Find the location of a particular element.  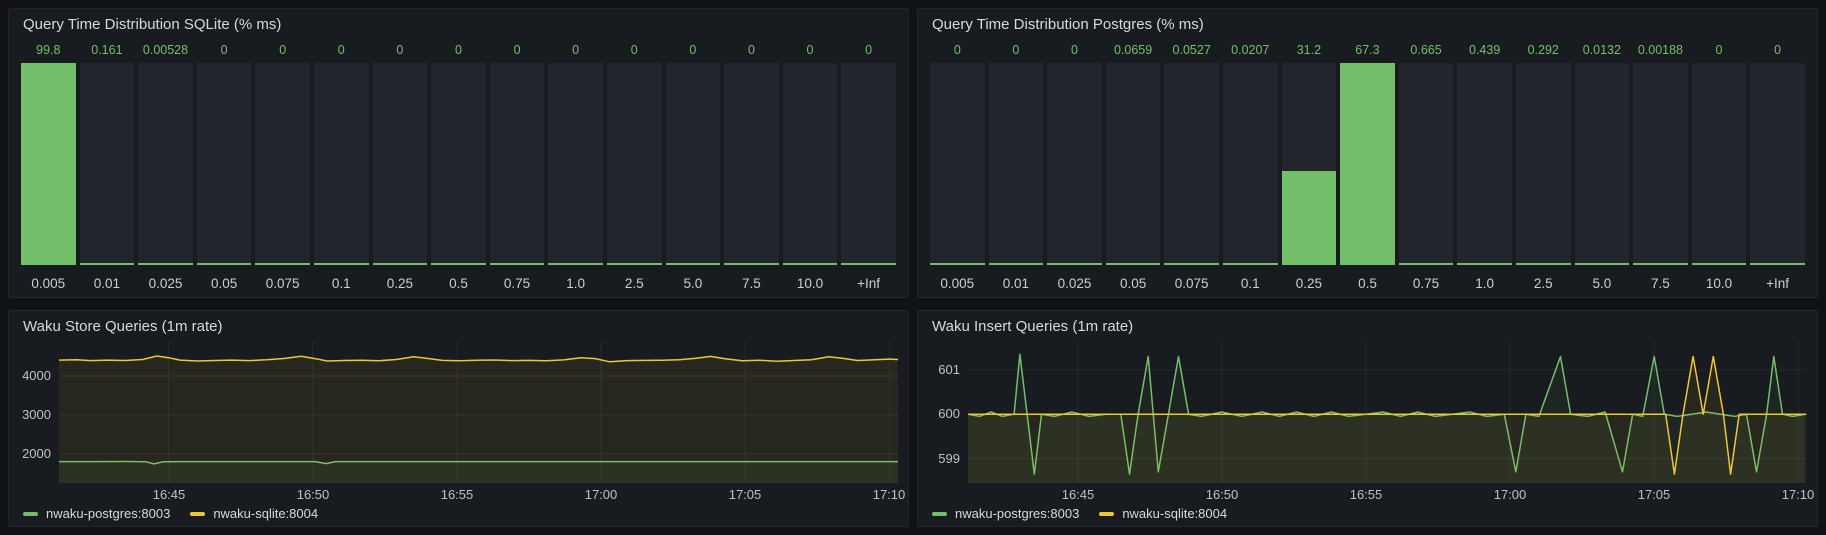

x-tick-label: 16:50 is located at coordinates (1222, 494).